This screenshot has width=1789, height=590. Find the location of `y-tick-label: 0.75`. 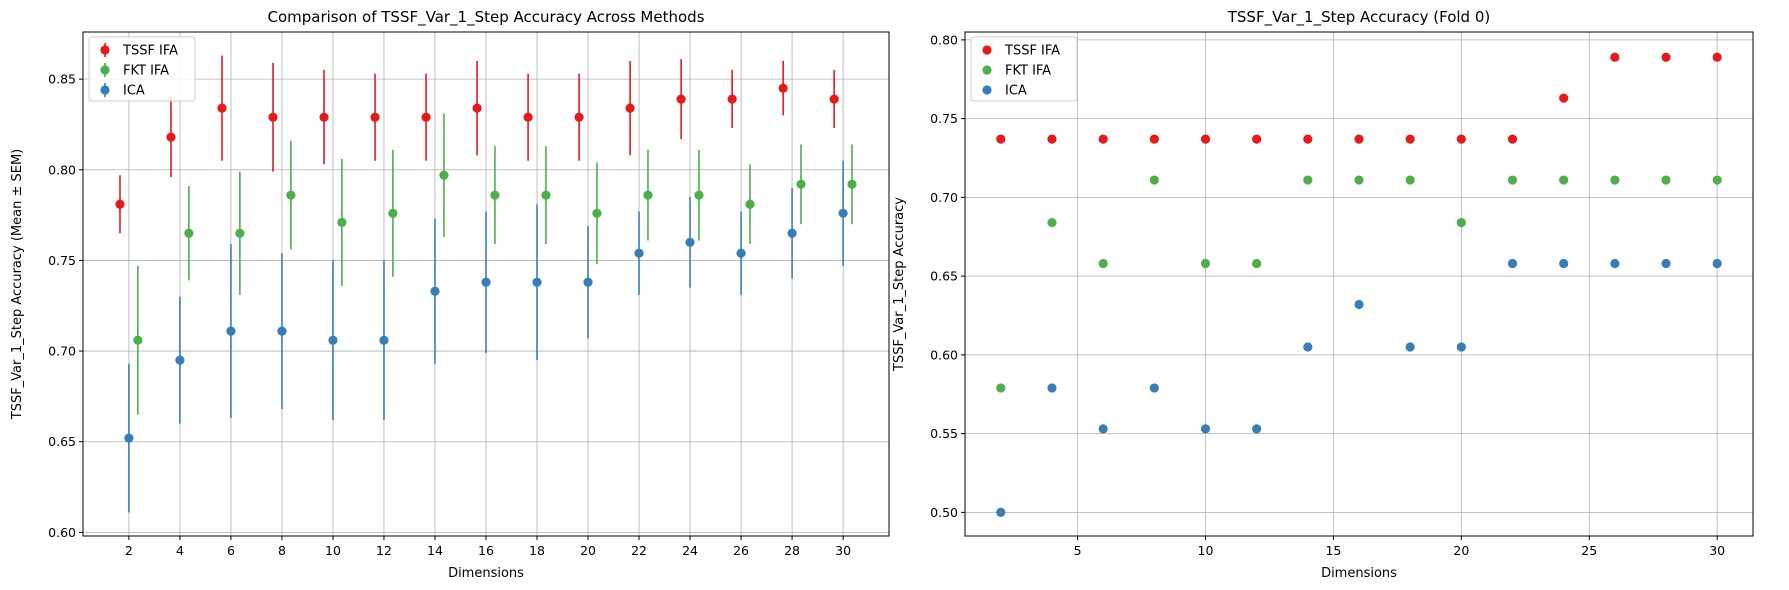

y-tick-label: 0.75 is located at coordinates (62, 260).